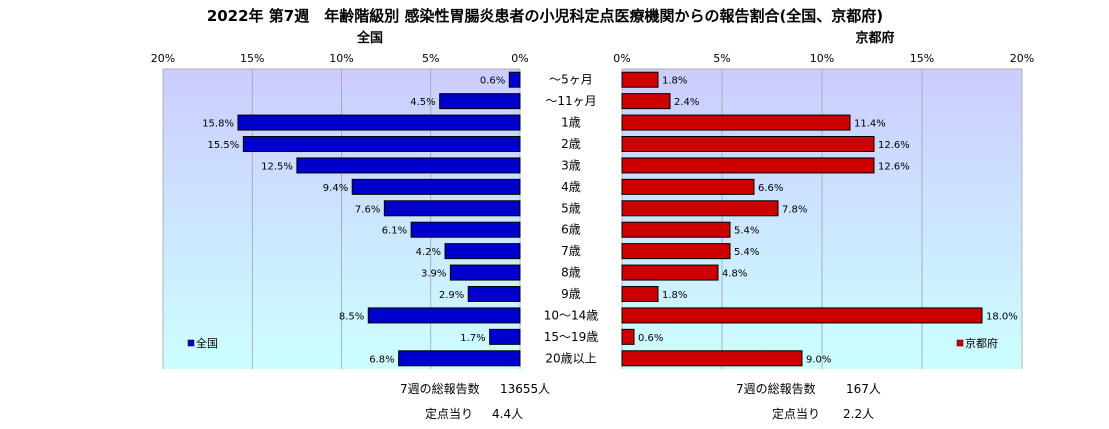 The image size is (1109, 429). I want to click on right-tick-label: 0%, so click(621, 58).